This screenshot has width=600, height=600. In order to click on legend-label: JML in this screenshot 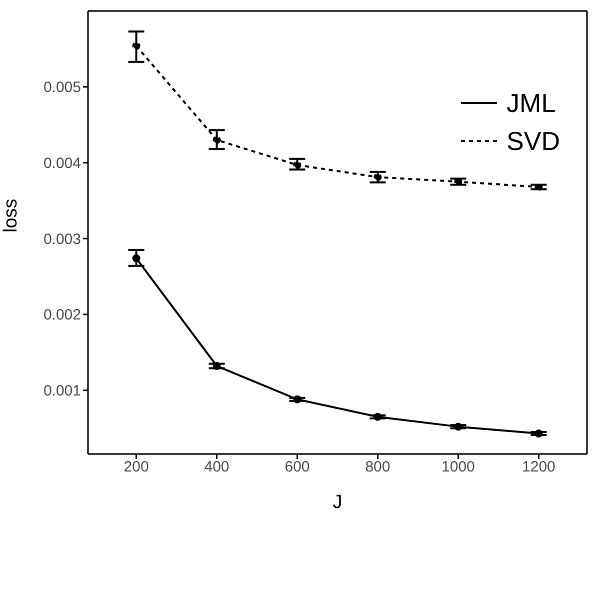, I will do `click(531, 103)`.